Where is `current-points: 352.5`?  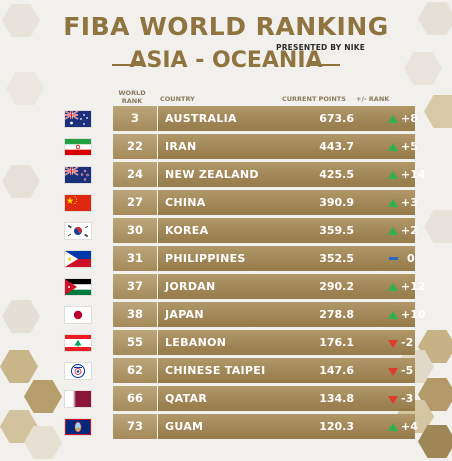 current-points: 352.5 is located at coordinates (336, 258).